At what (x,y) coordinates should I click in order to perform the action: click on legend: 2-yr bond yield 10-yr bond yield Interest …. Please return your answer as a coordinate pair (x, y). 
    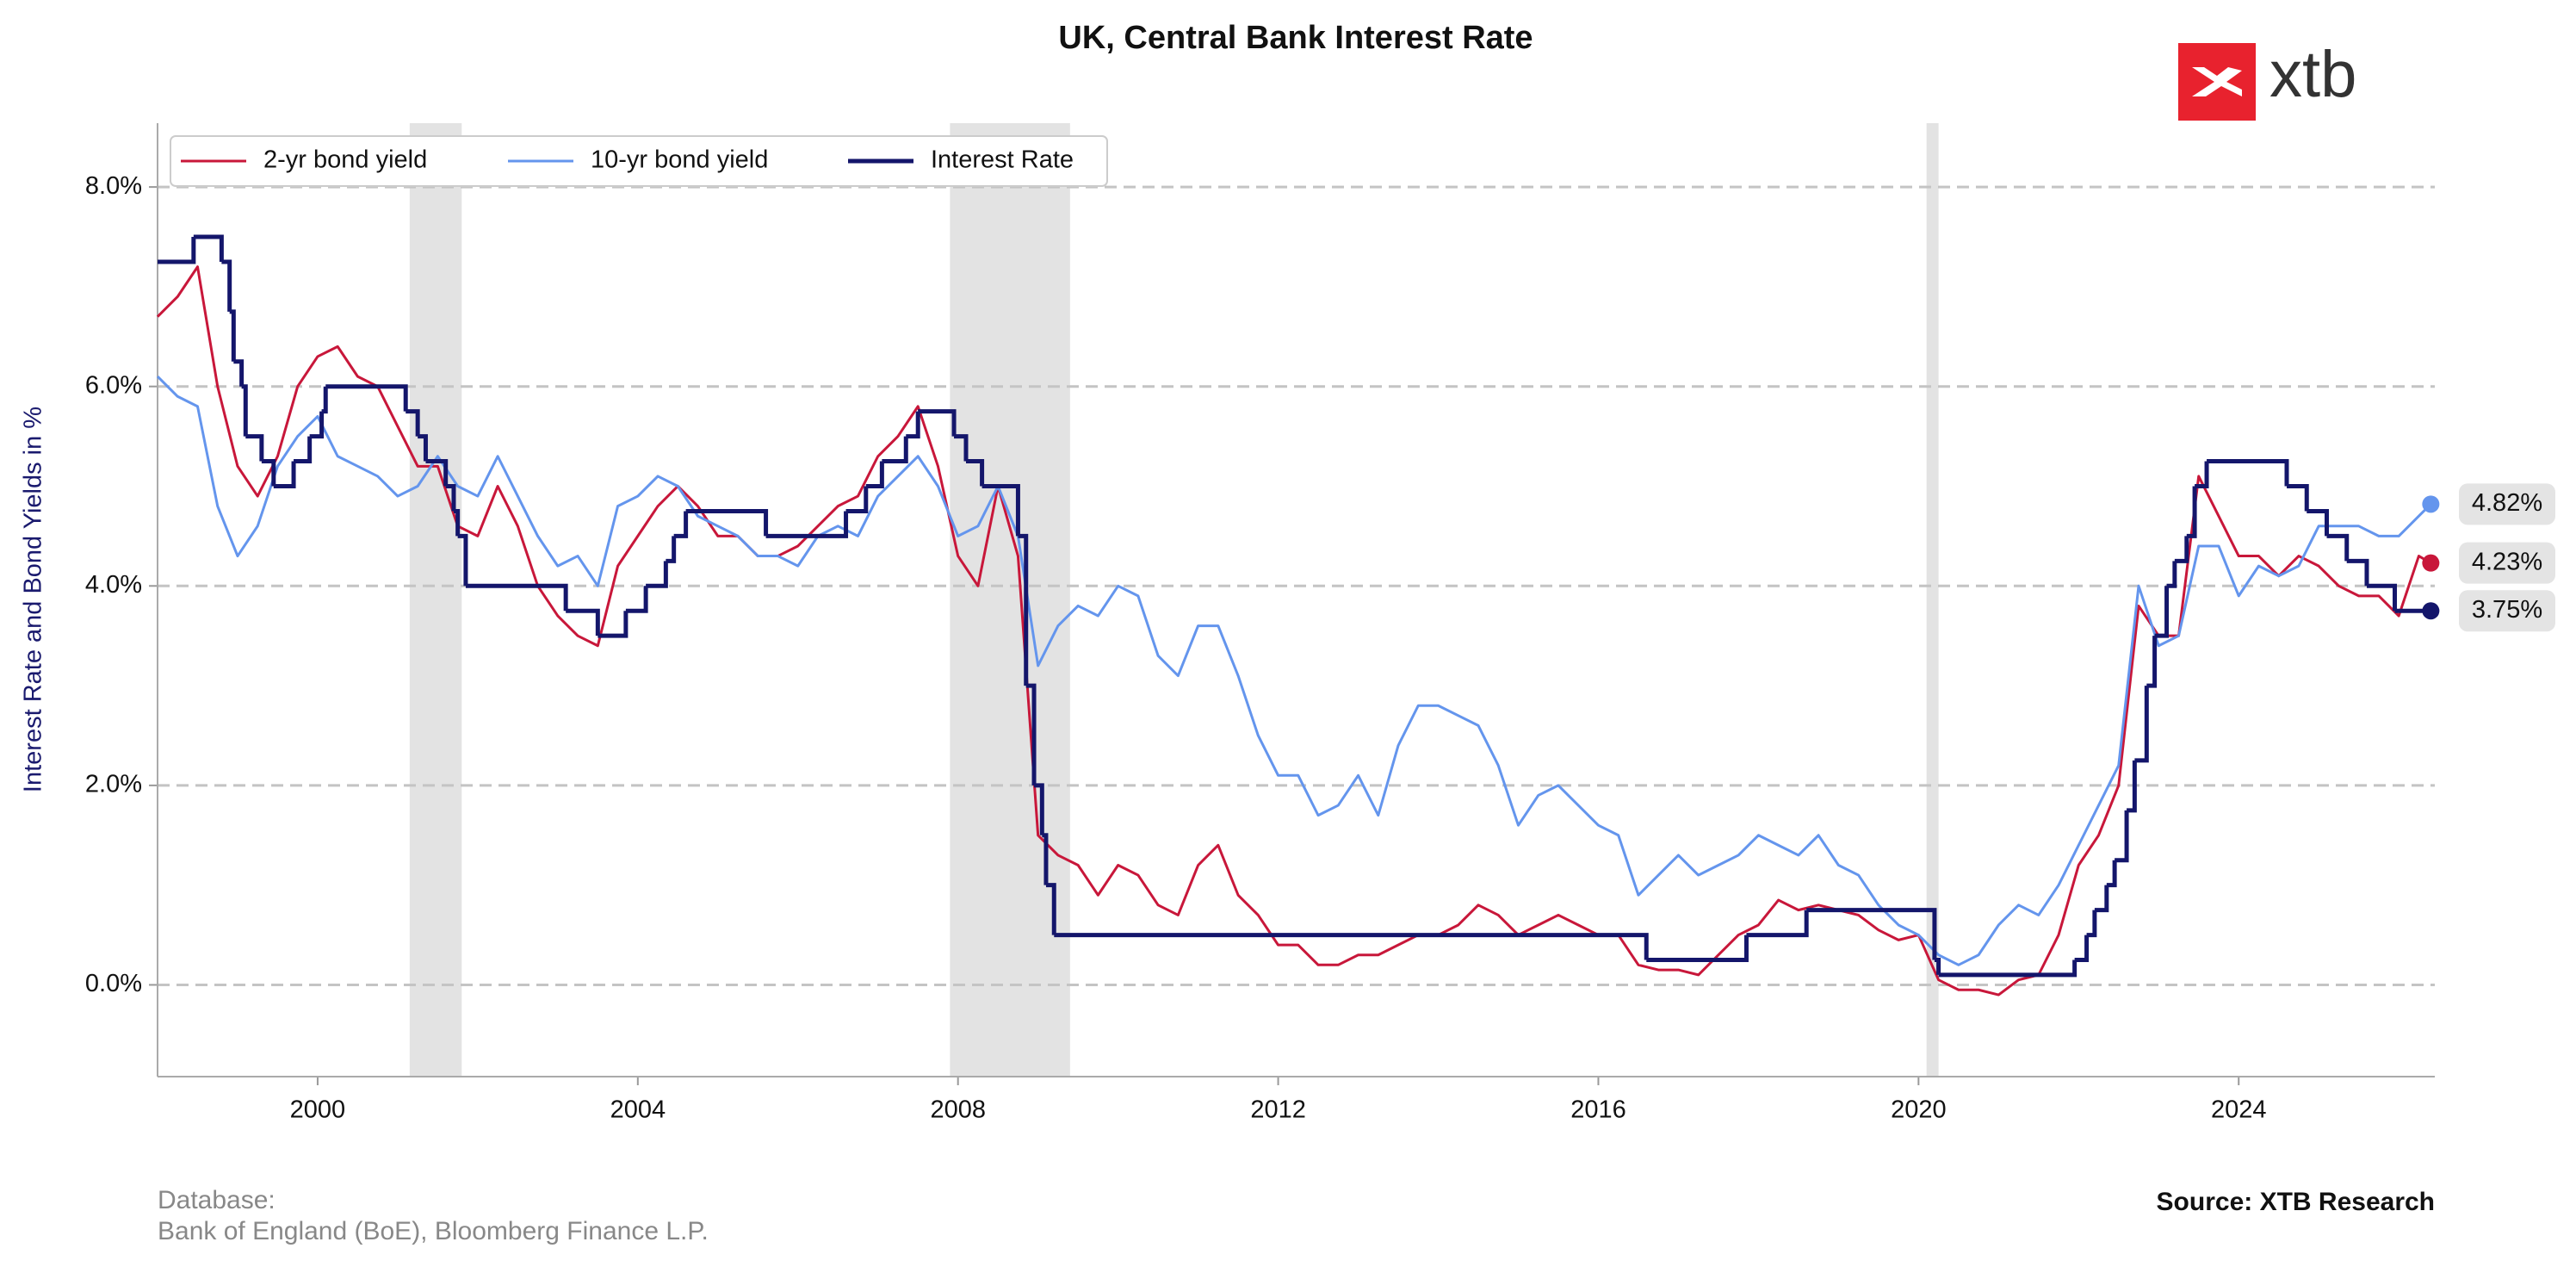
    Looking at the image, I should click on (639, 161).